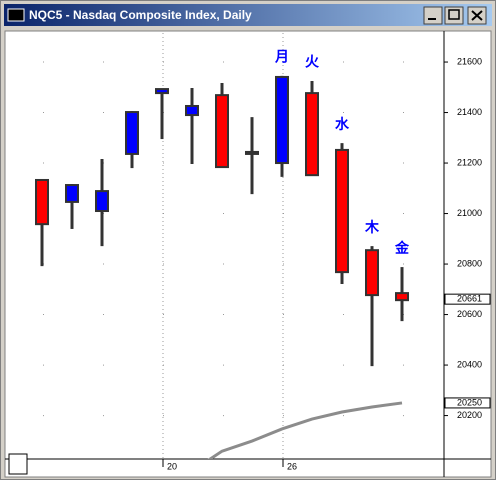 This screenshot has height=480, width=496. Describe the element at coordinates (292, 466) in the screenshot. I see `x-tick-label: 26` at that location.